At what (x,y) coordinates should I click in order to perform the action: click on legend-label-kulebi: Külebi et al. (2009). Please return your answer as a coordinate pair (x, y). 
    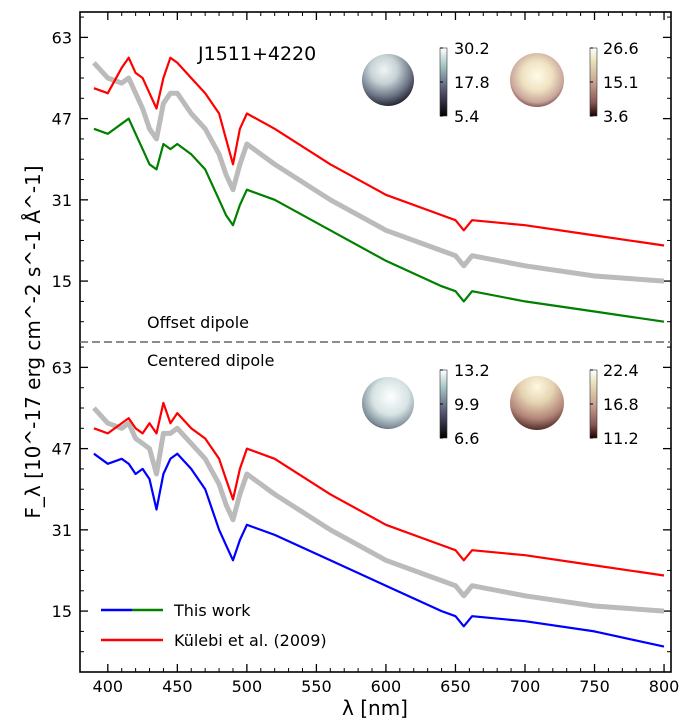
    Looking at the image, I should click on (250, 640).